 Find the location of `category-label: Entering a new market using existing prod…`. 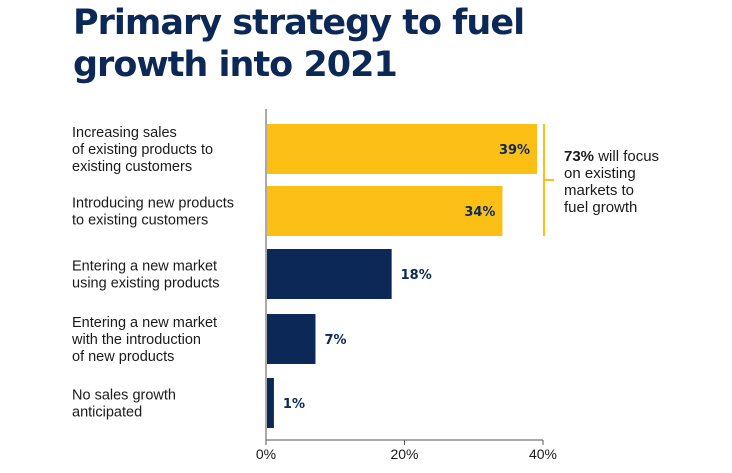

category-label: Entering a new market using existing prod… is located at coordinates (146, 275).